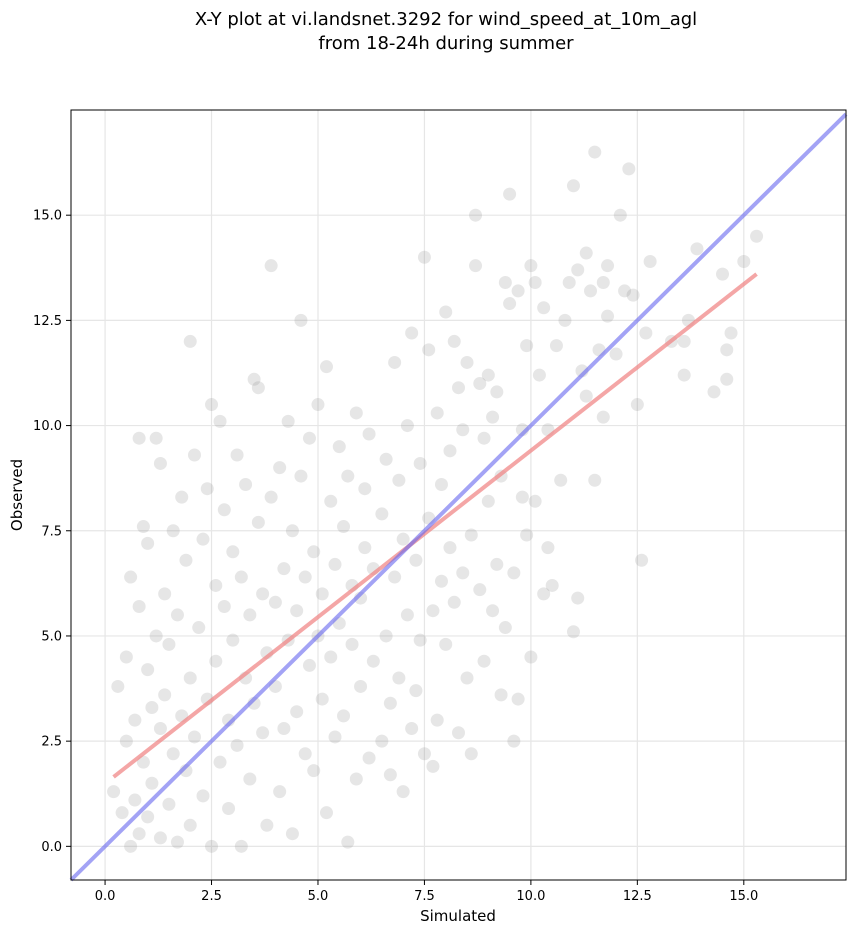 This screenshot has height=934, width=856. What do you see at coordinates (318, 896) in the screenshot?
I see `x-tick-label: 5.0` at bounding box center [318, 896].